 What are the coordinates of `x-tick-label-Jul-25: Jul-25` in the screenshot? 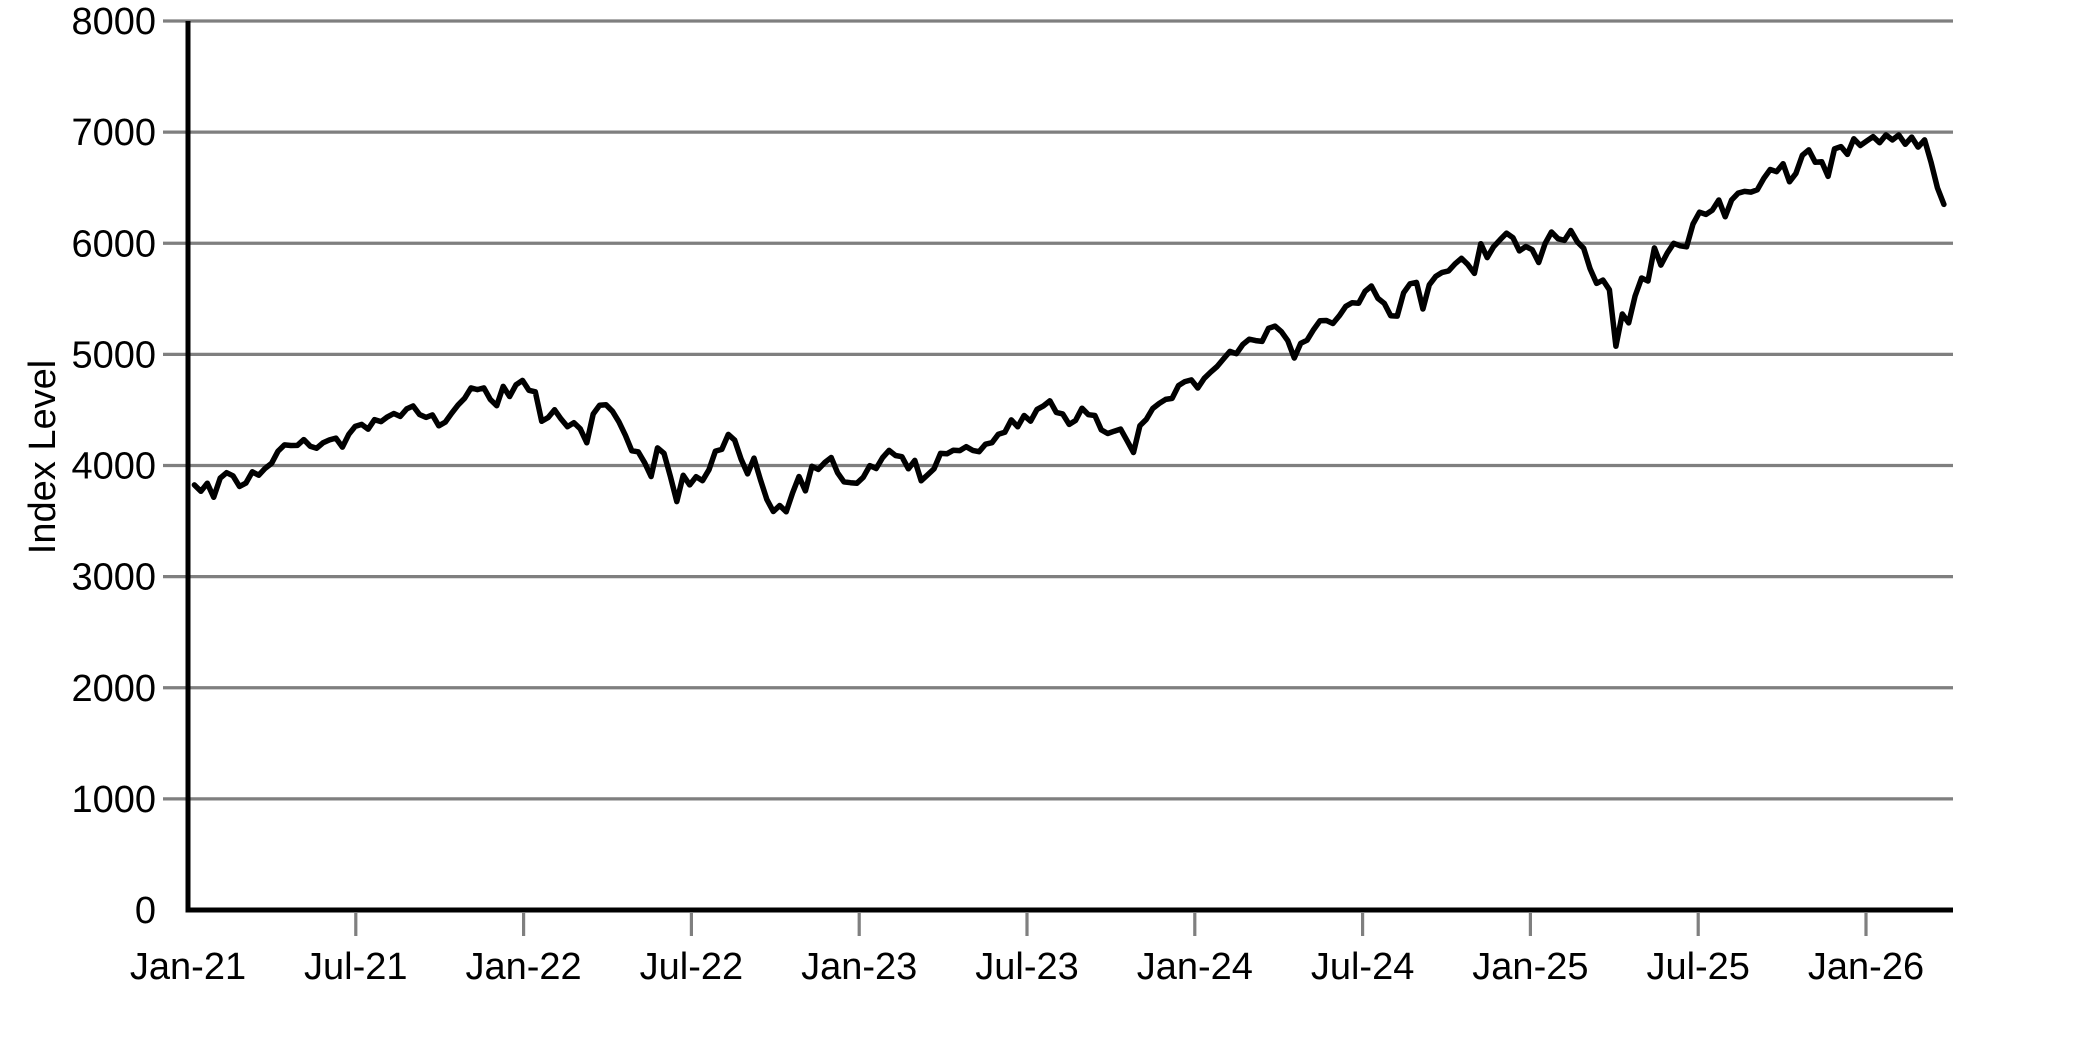 It's located at (1698, 967).